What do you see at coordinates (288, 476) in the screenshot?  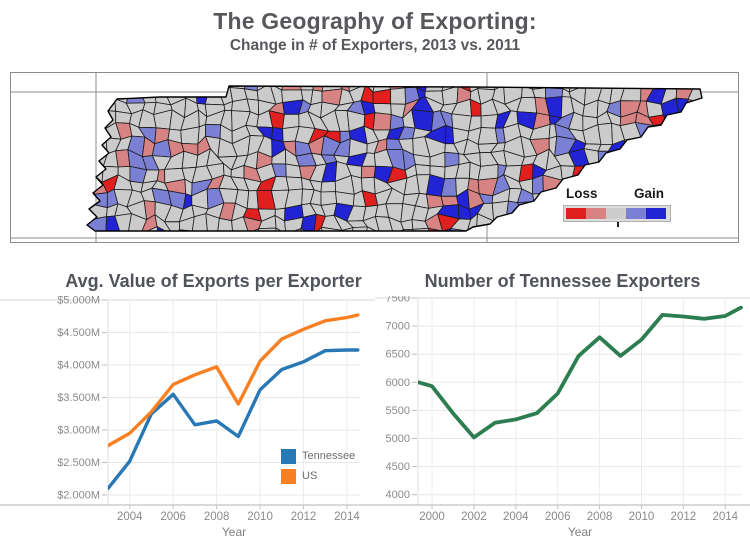 I see `us-series-swatch` at bounding box center [288, 476].